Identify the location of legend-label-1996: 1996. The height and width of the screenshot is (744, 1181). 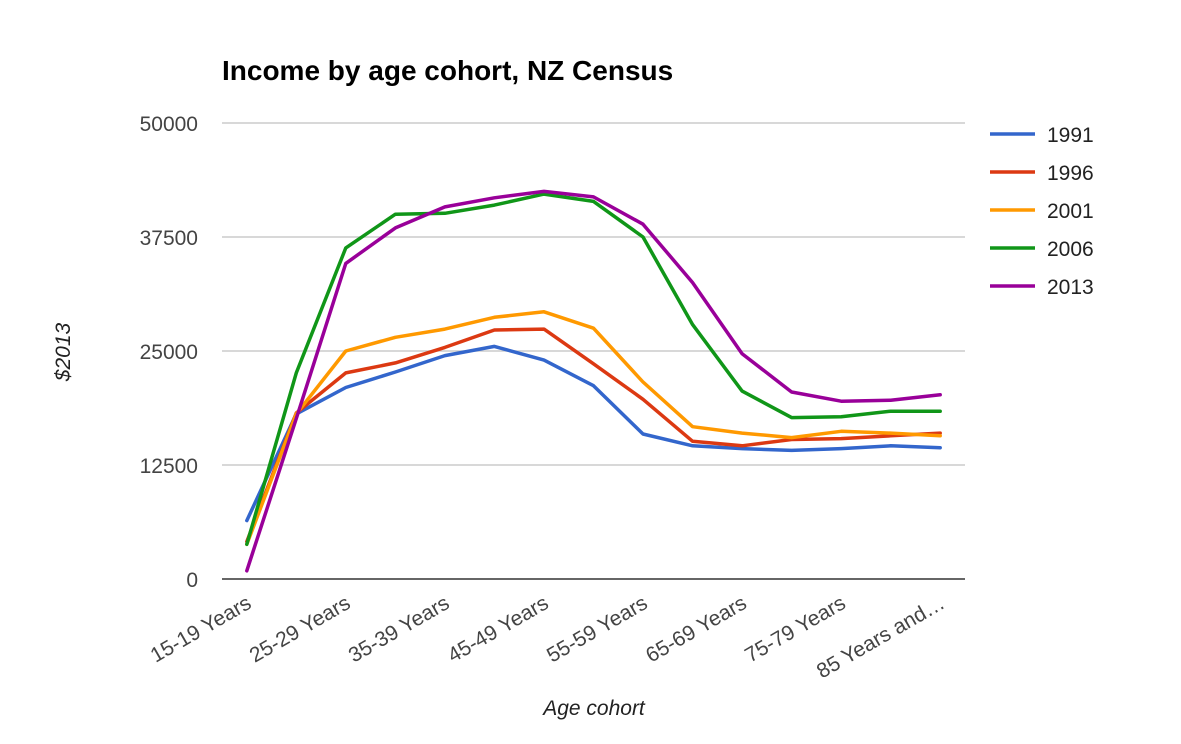
(1070, 173).